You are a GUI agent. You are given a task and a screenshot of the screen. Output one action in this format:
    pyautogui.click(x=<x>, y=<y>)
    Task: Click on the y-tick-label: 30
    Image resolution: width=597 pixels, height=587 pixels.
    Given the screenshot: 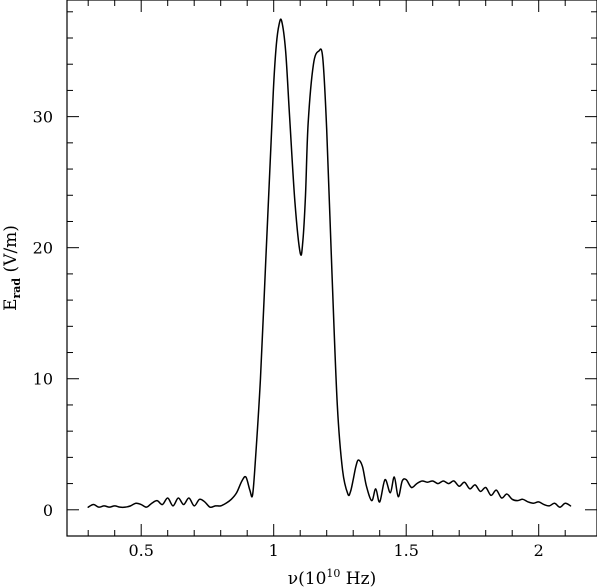 What is the action you would take?
    pyautogui.click(x=43, y=117)
    